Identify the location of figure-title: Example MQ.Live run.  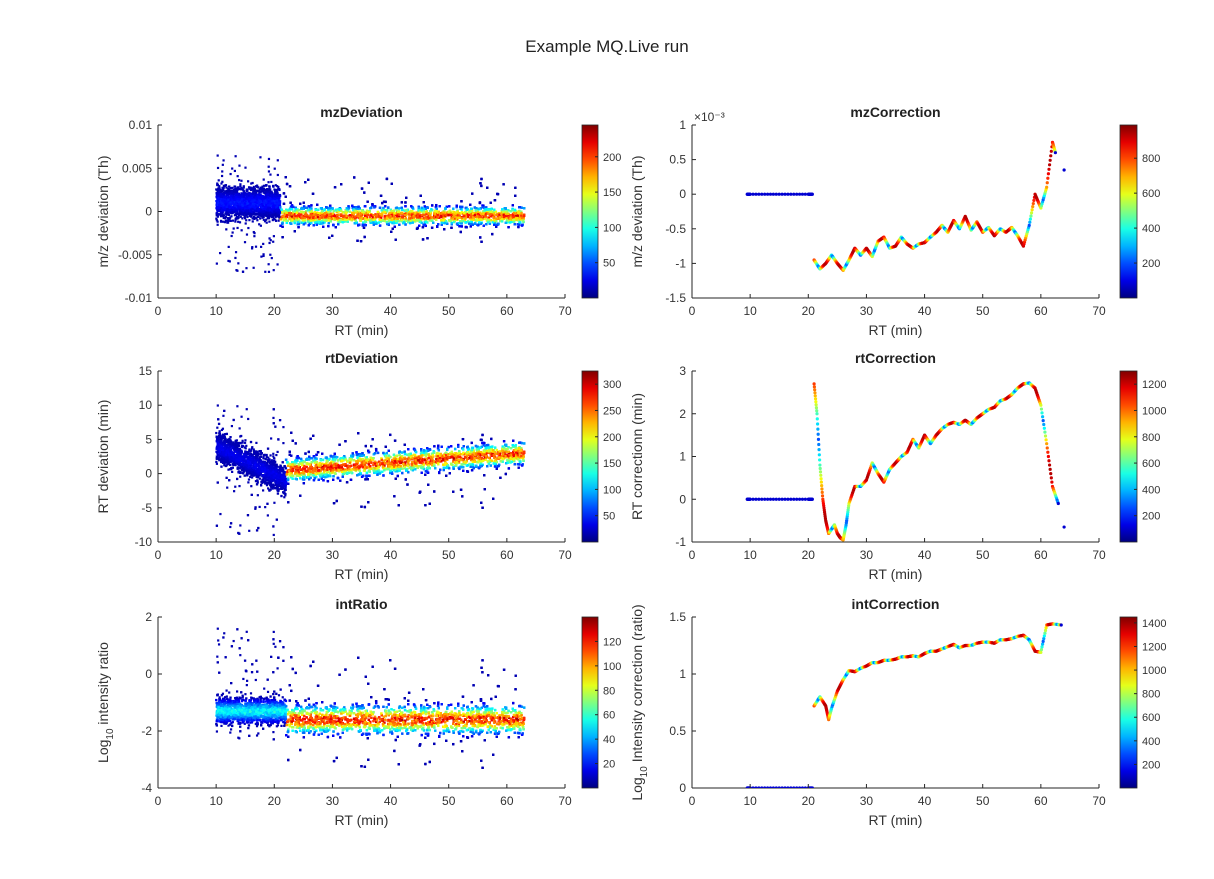
(606, 46).